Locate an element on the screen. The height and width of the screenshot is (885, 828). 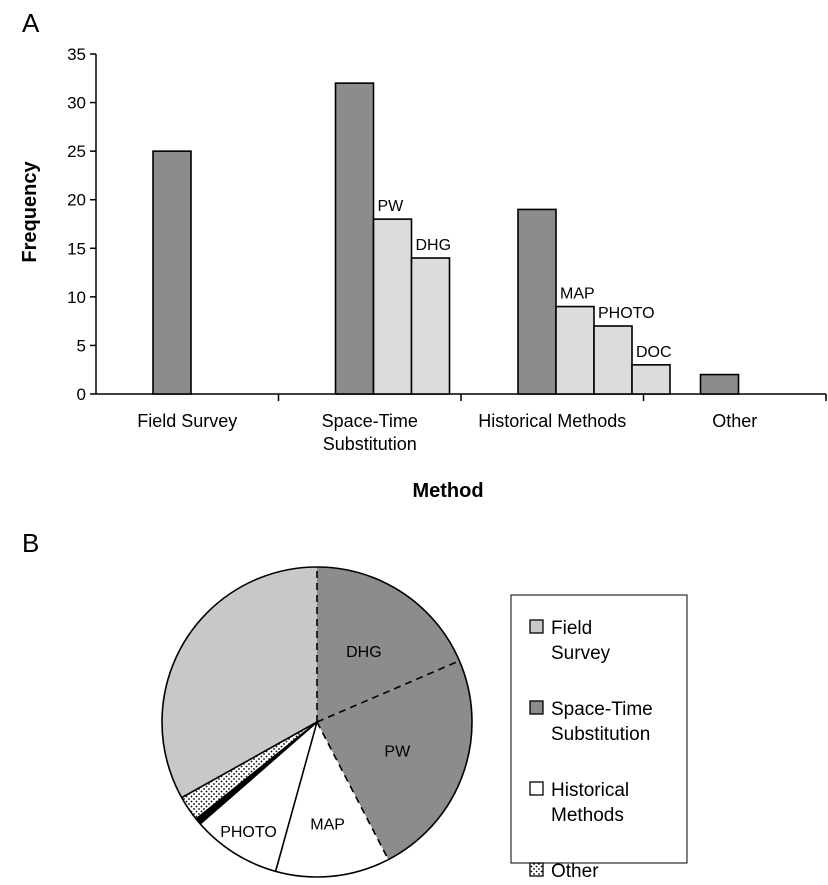
bar-data-label: MAP is located at coordinates (577, 294).